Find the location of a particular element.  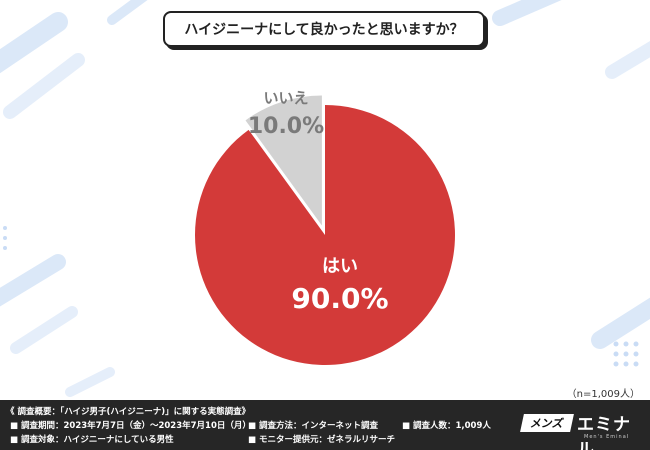

survey-count: ■ 調査人数：1,009人 is located at coordinates (446, 426).